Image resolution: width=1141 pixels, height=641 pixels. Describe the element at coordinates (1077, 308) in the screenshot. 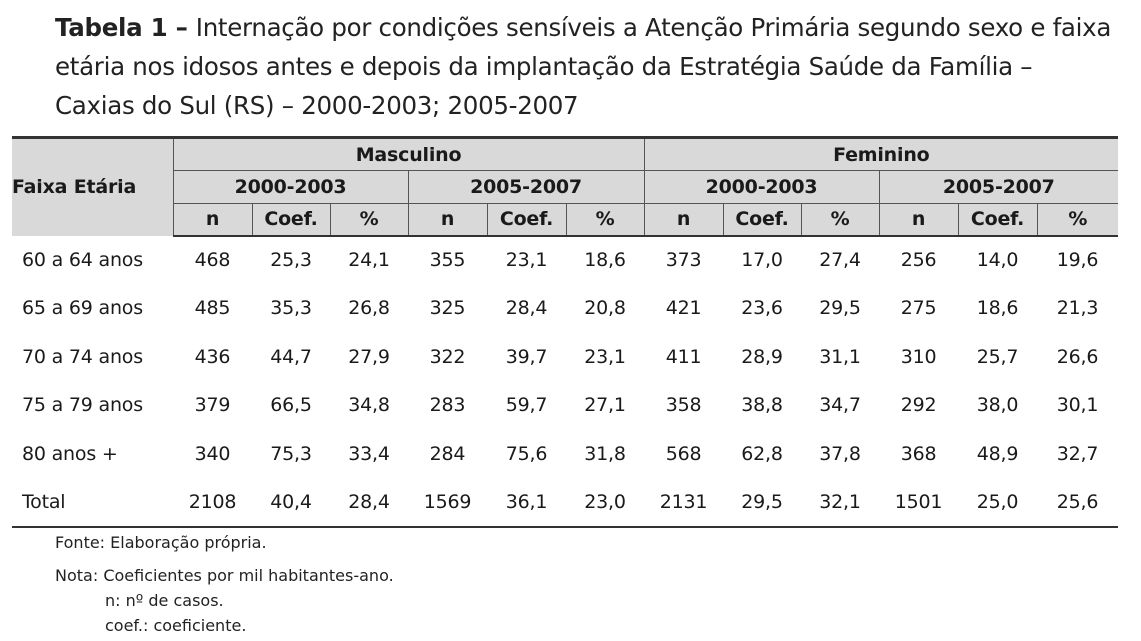

I see `table-cell: 21,3` at that location.